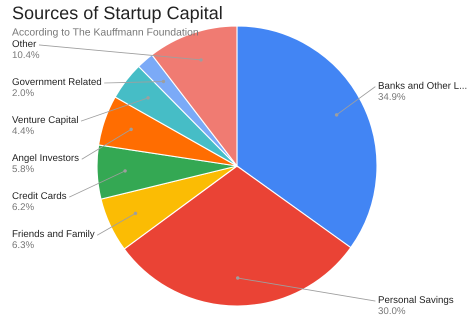  What do you see at coordinates (26, 54) in the screenshot?
I see `data-label: 10.4%` at bounding box center [26, 54].